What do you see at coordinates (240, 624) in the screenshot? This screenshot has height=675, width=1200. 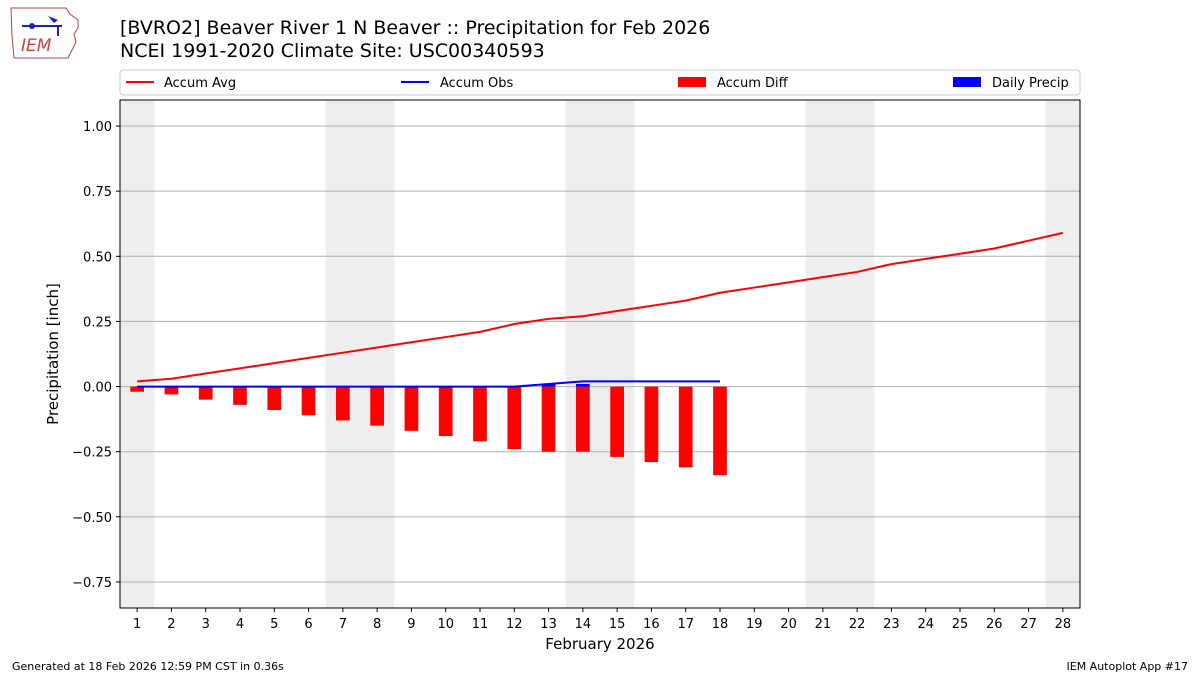 I see `x-tick-label: 4` at bounding box center [240, 624].